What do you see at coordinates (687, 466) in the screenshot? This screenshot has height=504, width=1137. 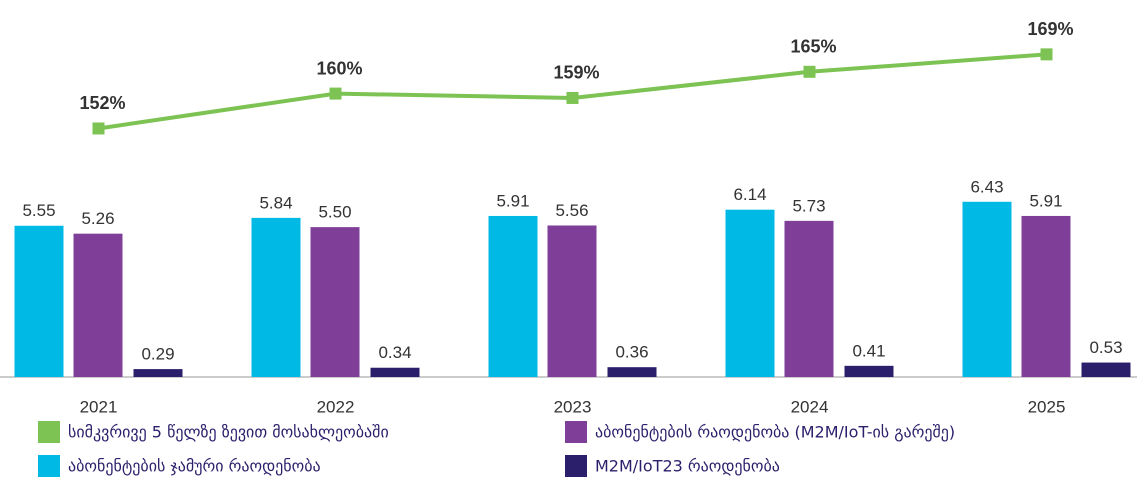 I see `legend-label: M2M/IoT23 რაოდენობა` at bounding box center [687, 466].